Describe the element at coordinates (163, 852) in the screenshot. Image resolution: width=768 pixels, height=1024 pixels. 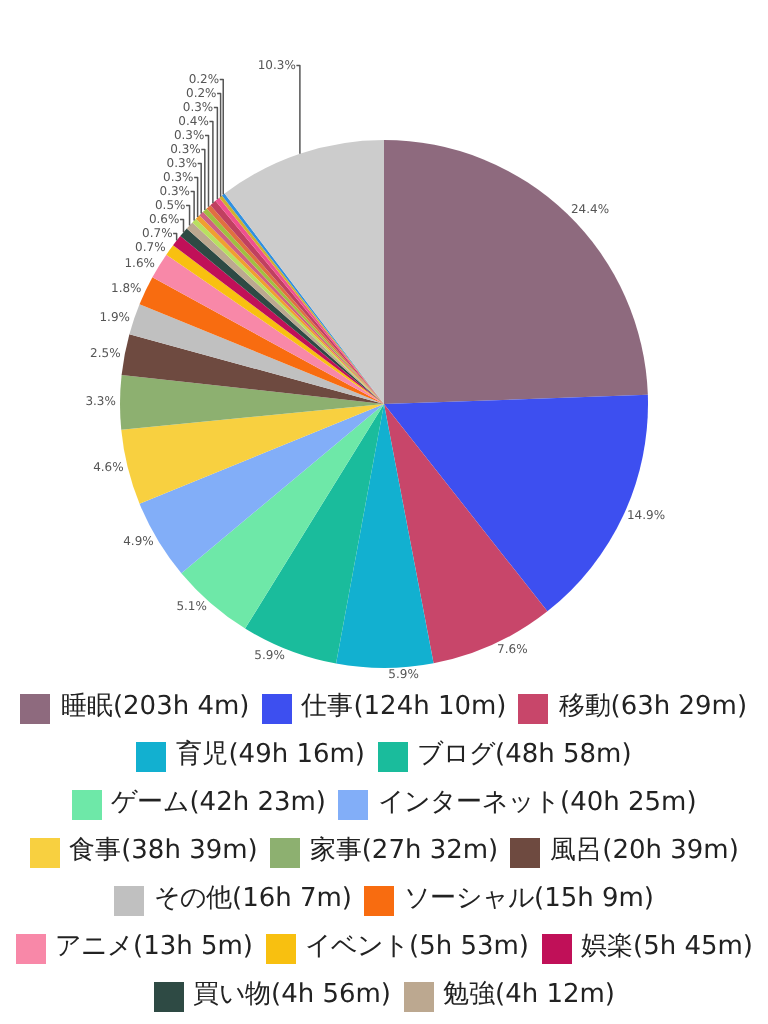
I see `legend-label: 食事(38h 39m)` at that location.